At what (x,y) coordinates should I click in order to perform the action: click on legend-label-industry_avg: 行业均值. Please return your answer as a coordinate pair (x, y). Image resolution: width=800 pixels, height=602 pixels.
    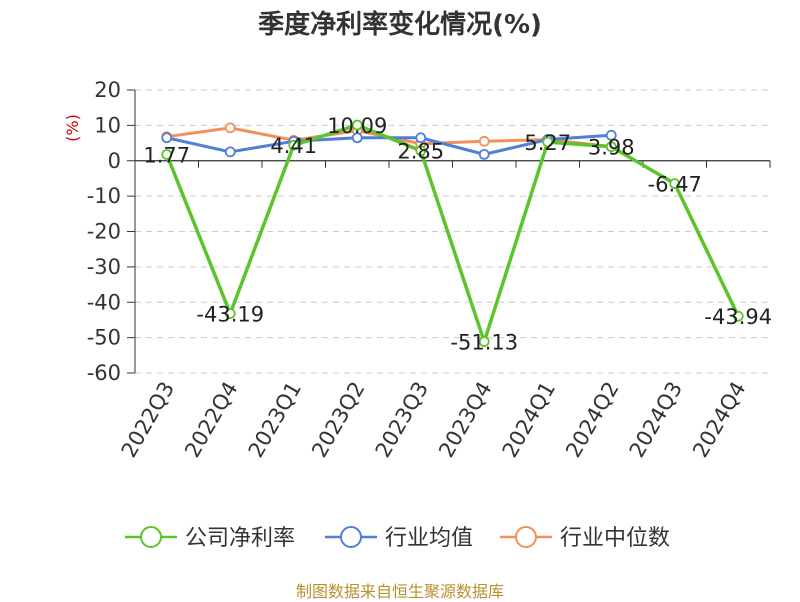
    Looking at the image, I should click on (429, 538).